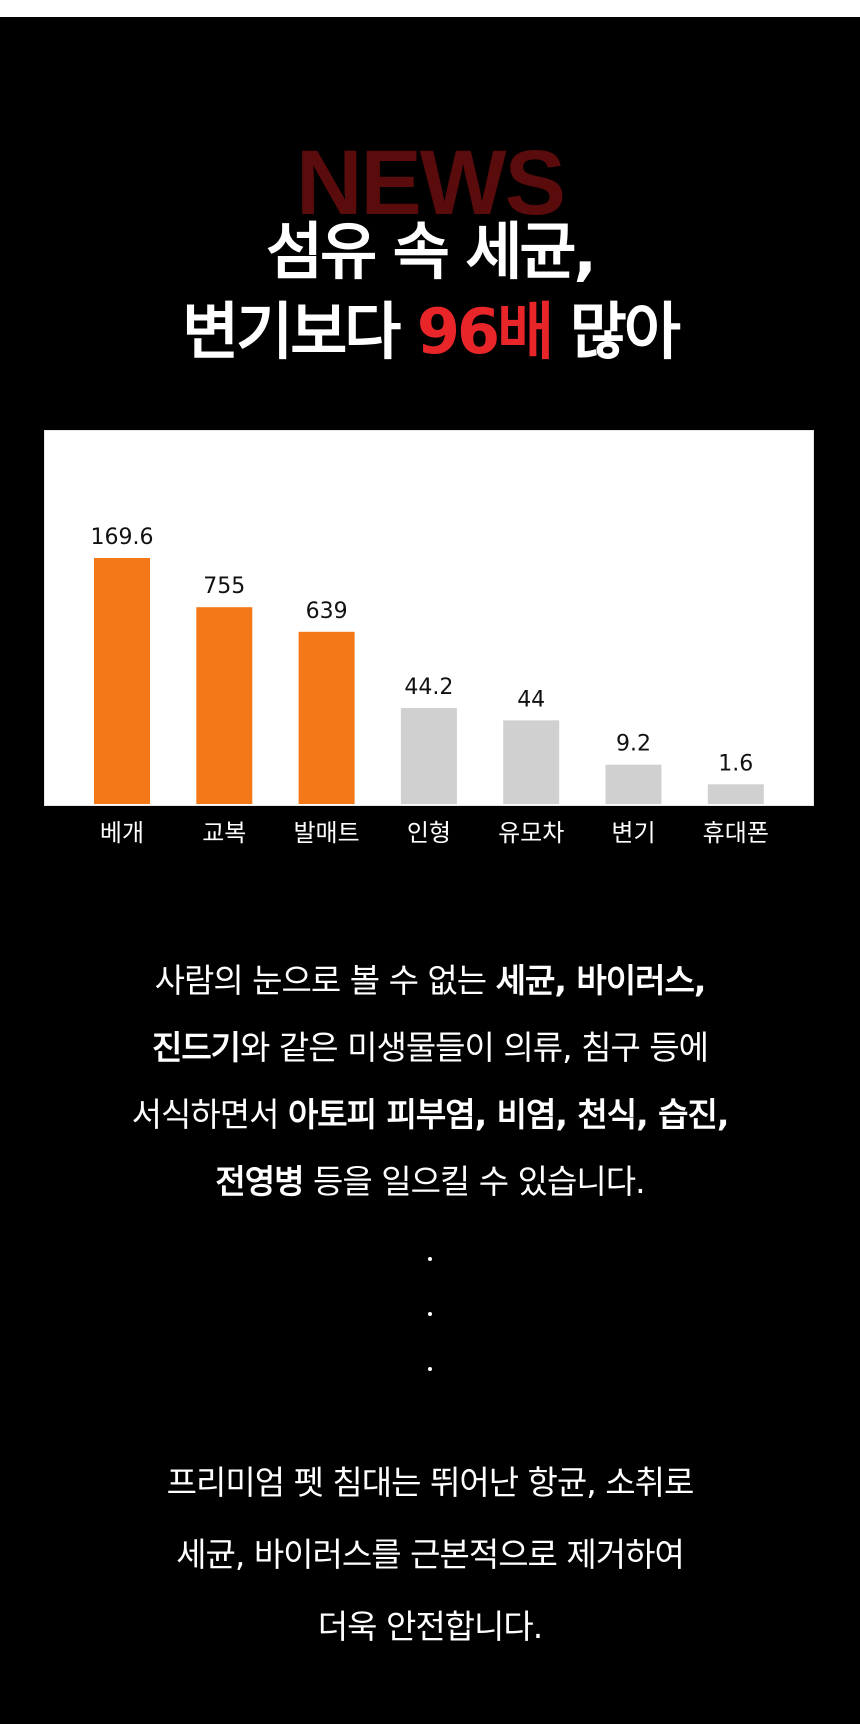 The width and height of the screenshot is (860, 1724). What do you see at coordinates (224, 833) in the screenshot?
I see `category-label-2: 교복` at bounding box center [224, 833].